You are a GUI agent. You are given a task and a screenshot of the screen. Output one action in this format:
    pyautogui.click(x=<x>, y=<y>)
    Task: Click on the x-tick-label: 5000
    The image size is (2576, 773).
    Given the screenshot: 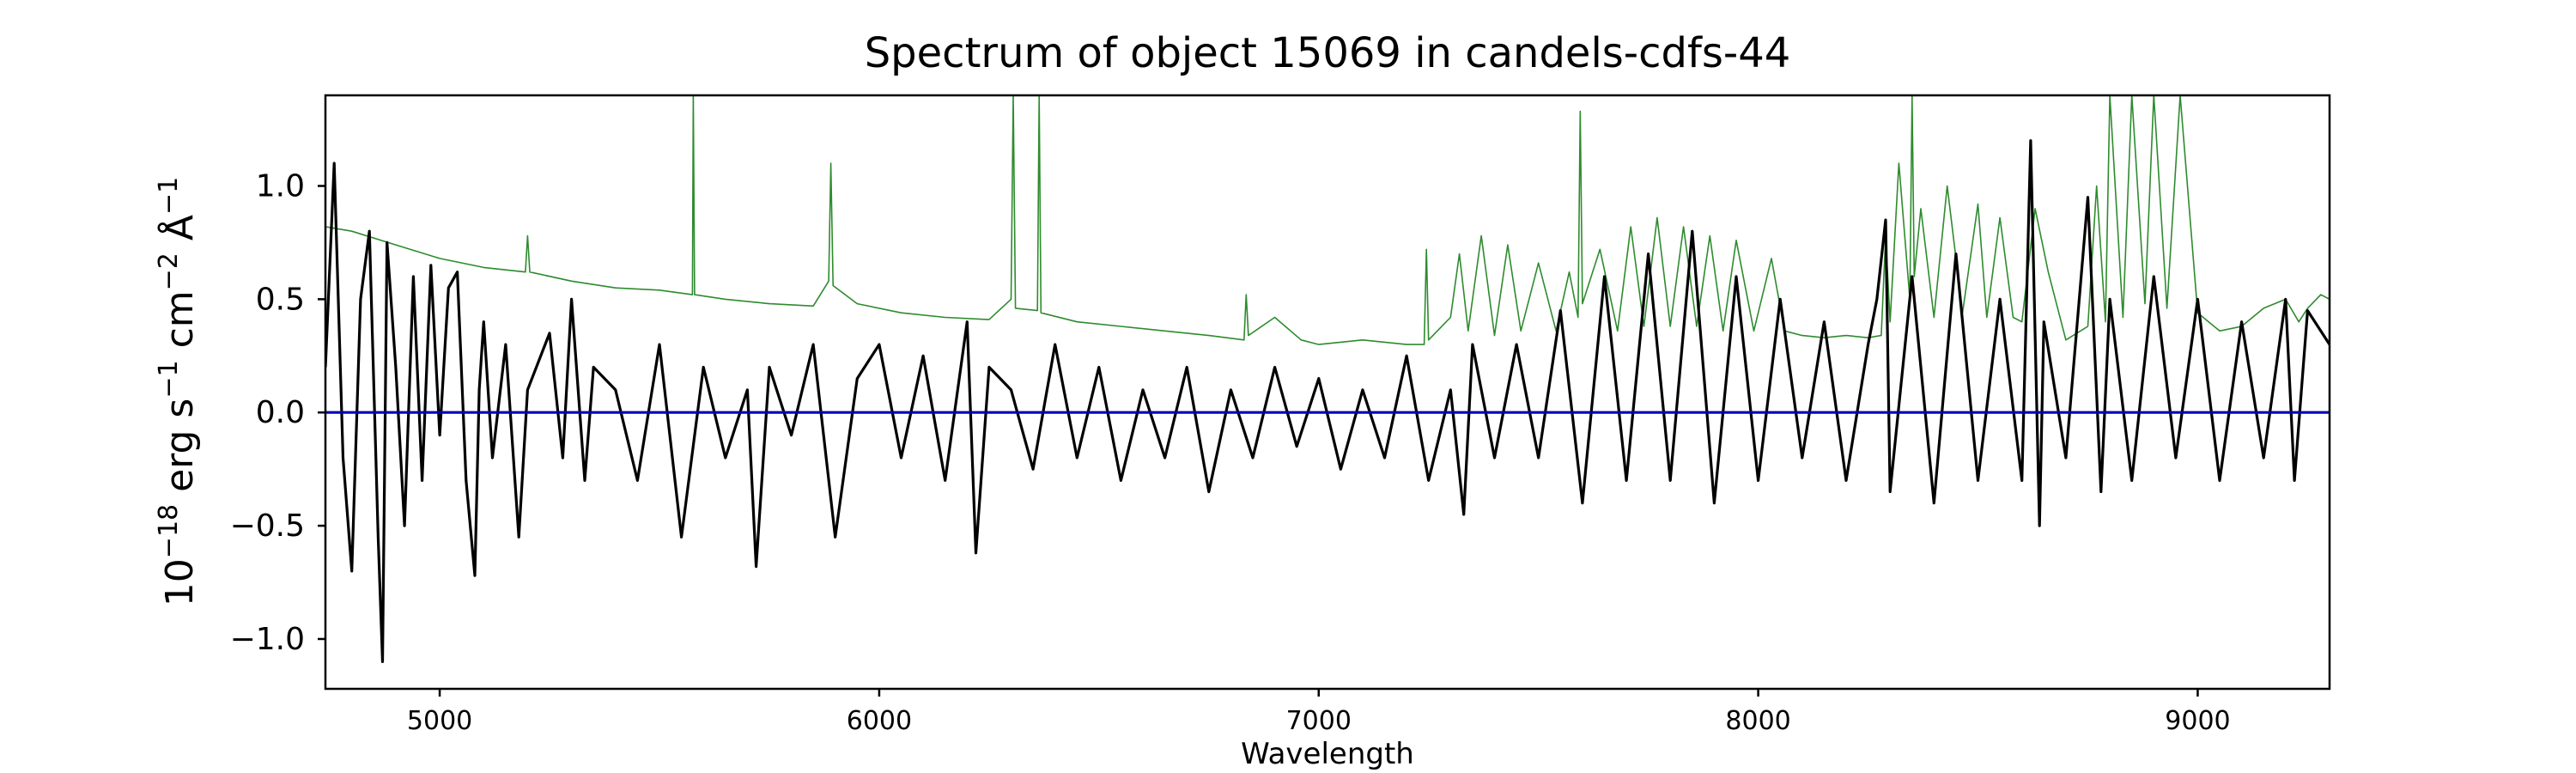 What is the action you would take?
    pyautogui.click(x=440, y=721)
    